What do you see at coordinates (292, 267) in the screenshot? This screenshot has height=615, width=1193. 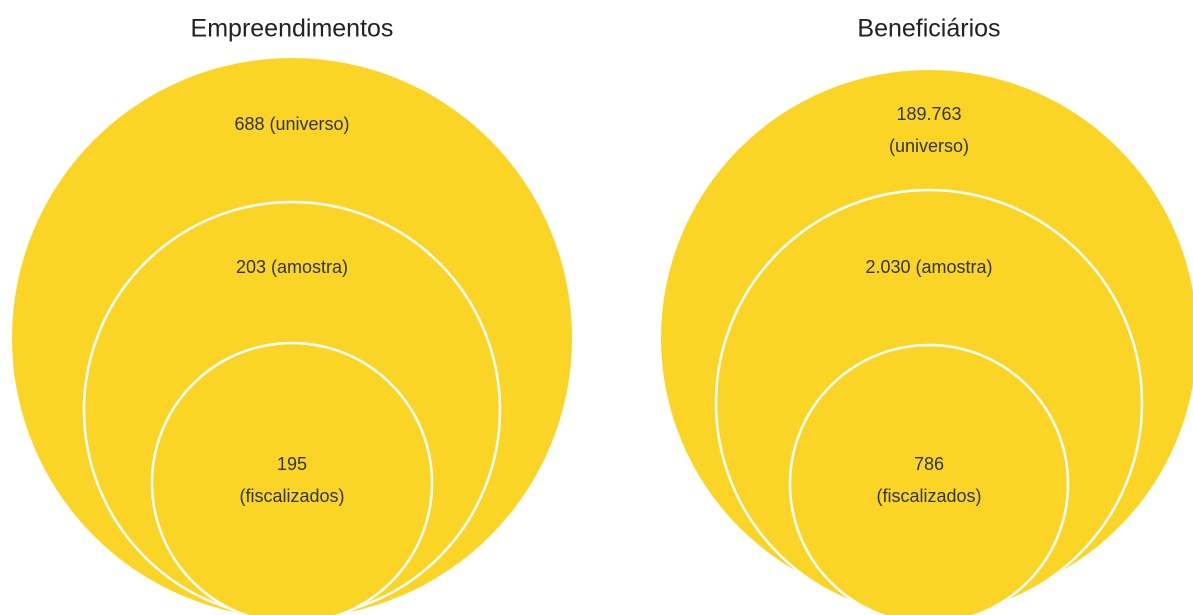 I see `circle-label: 203 (amostra)` at bounding box center [292, 267].